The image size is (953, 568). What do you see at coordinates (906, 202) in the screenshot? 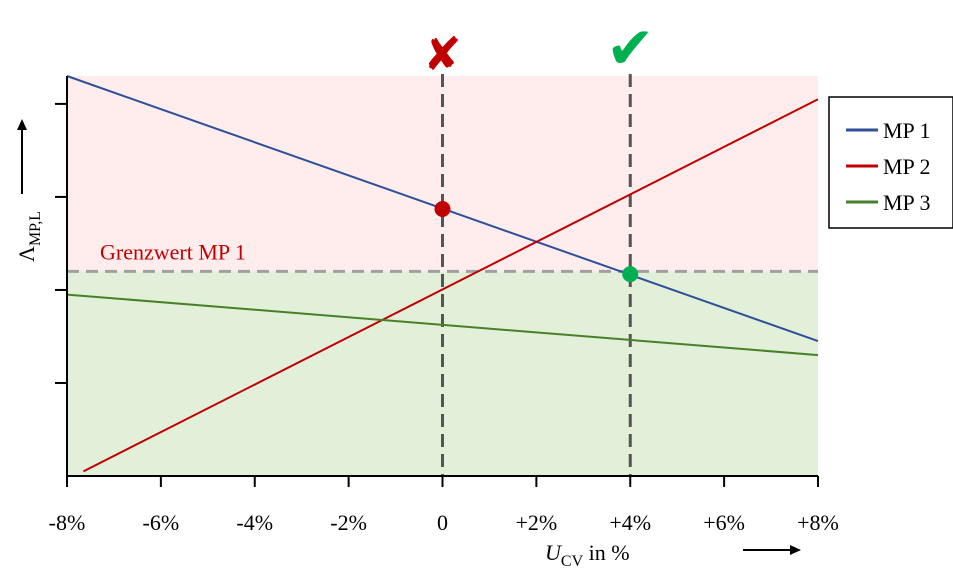
I see `legend-label-3: MP 3` at bounding box center [906, 202].